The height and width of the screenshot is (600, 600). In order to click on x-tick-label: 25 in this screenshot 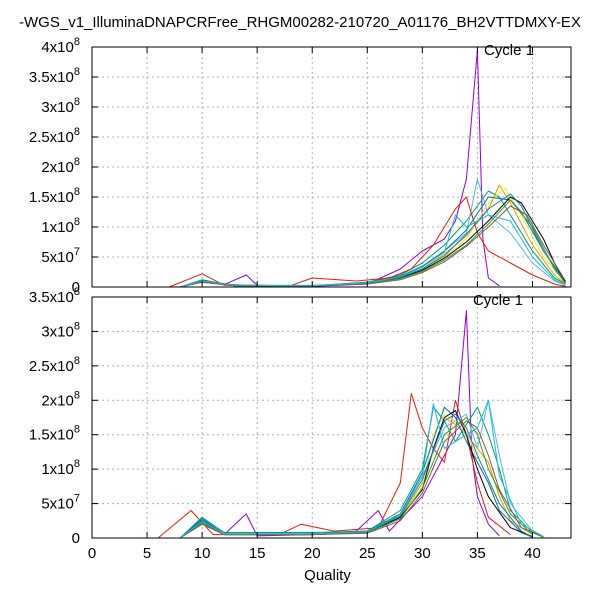, I will do `click(367, 553)`.